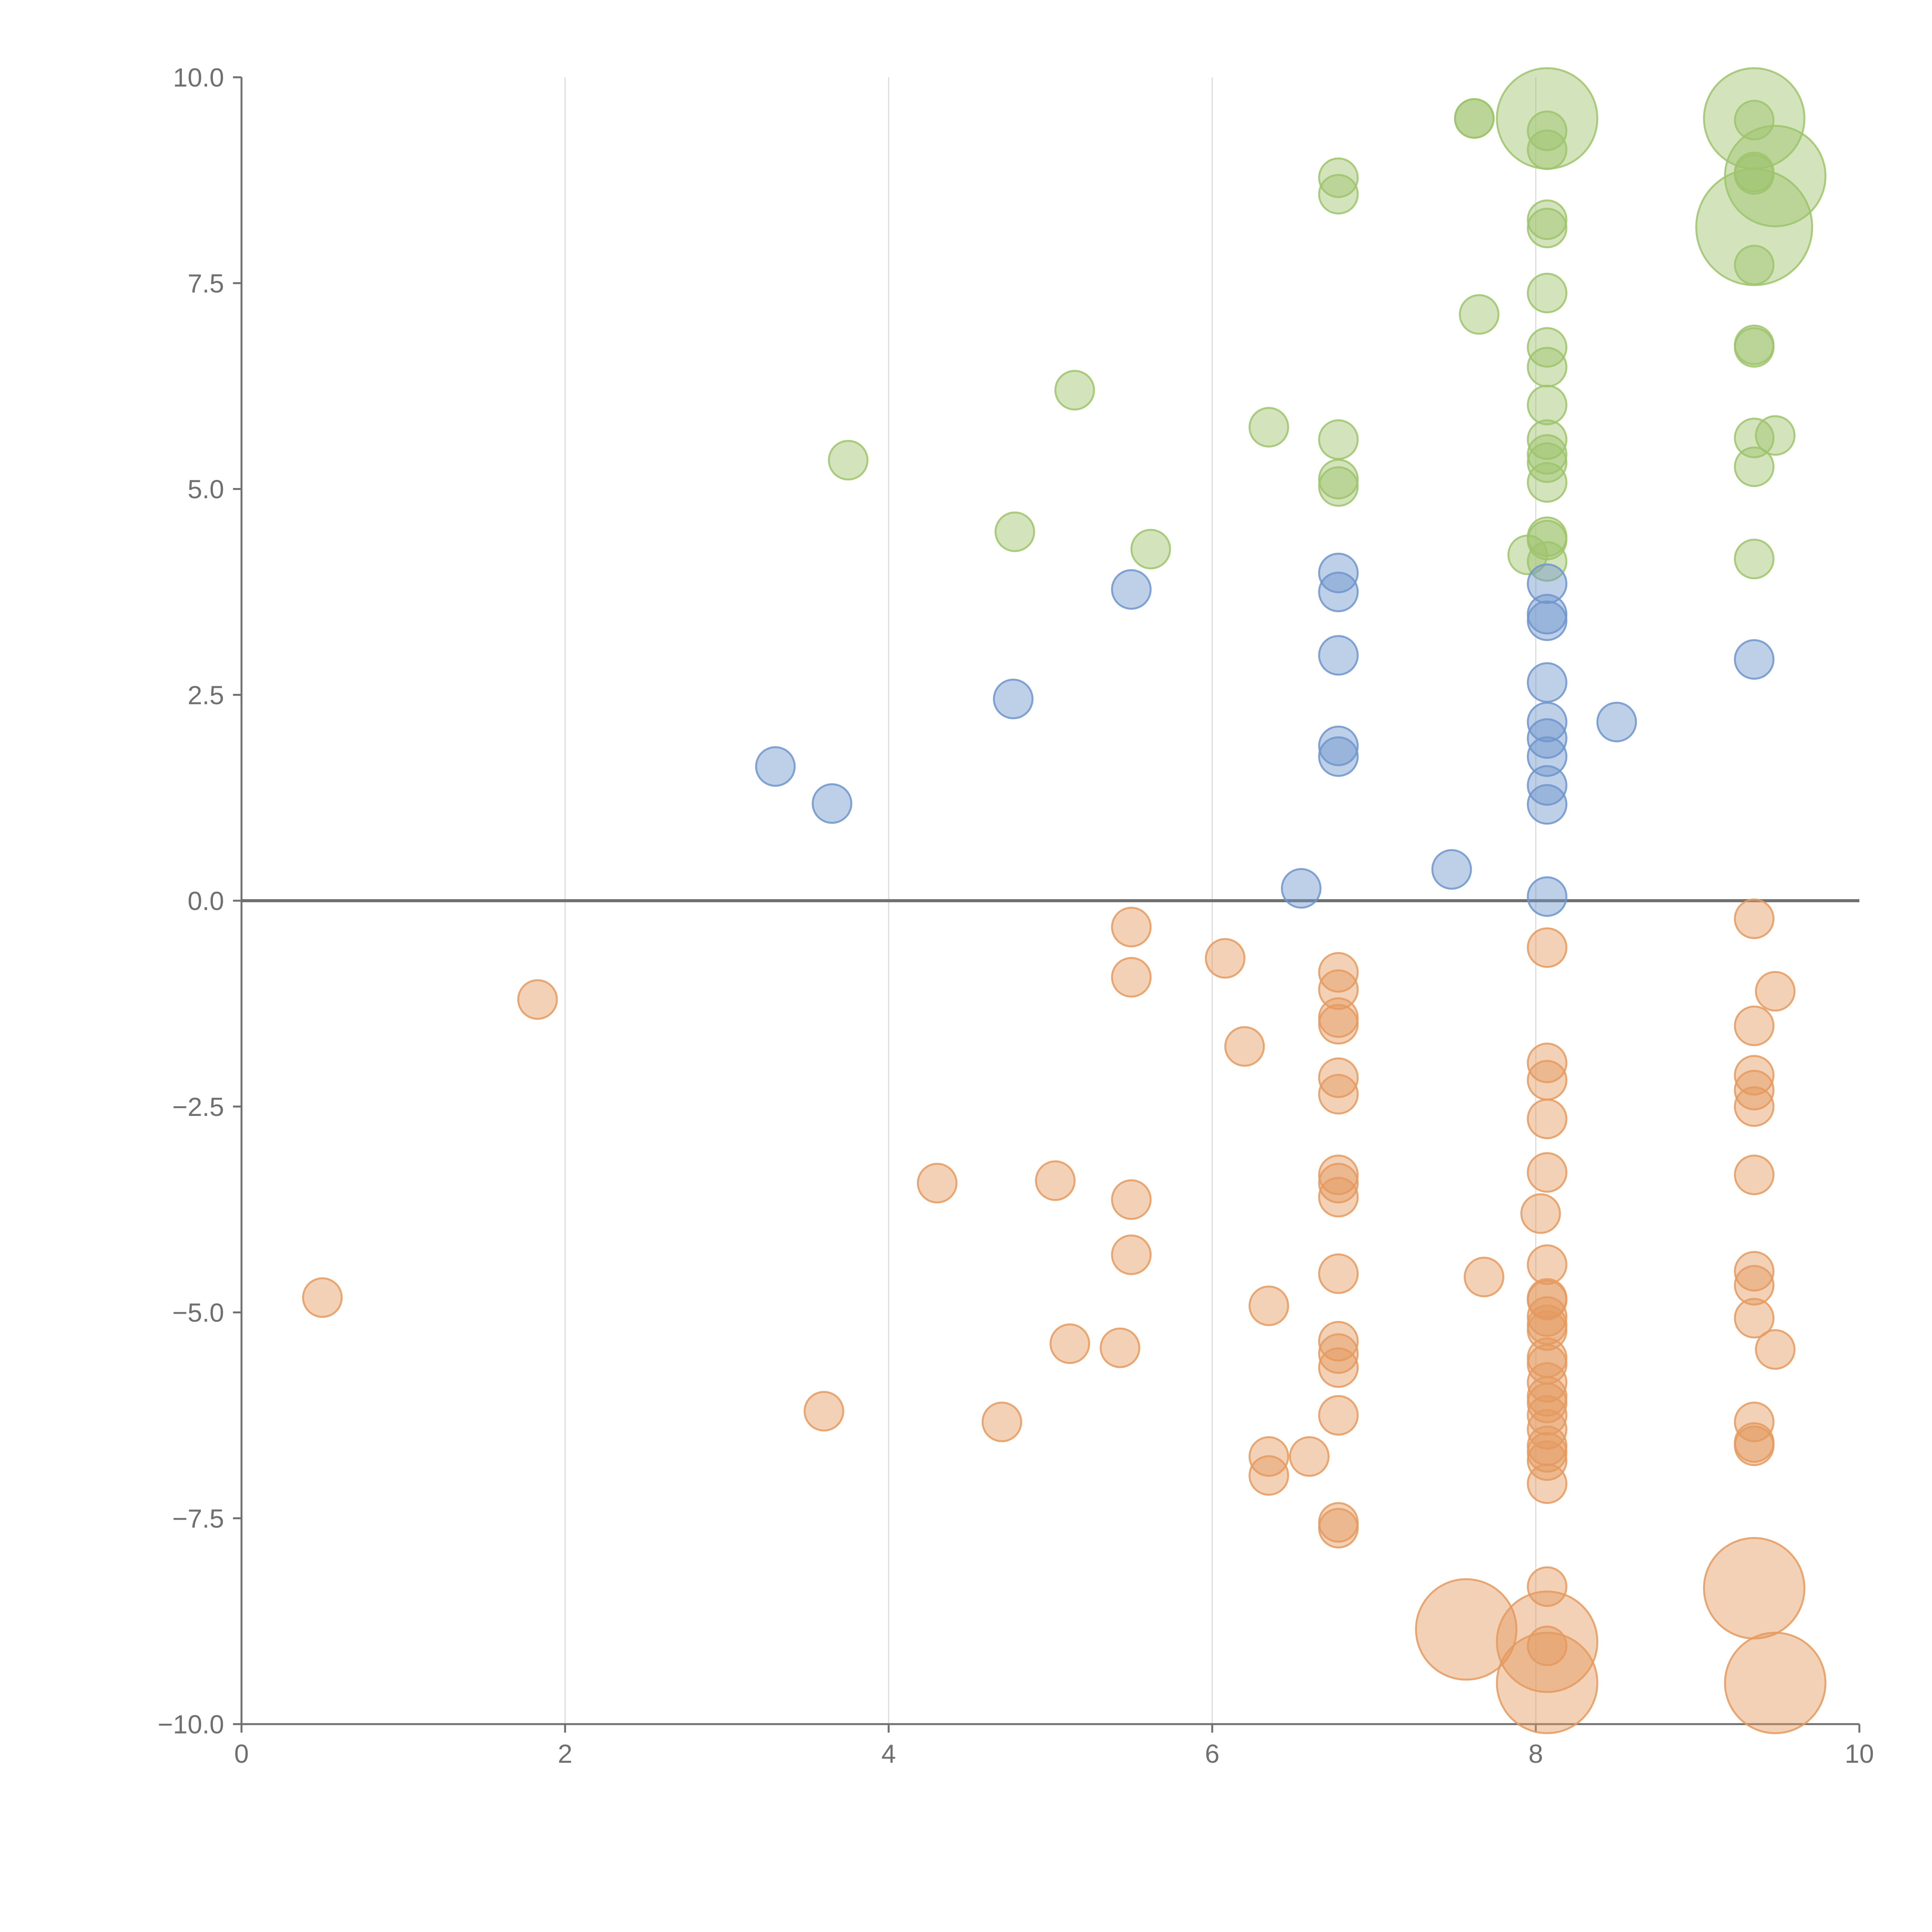 The image size is (1932, 1932). What do you see at coordinates (889, 1754) in the screenshot?
I see `x-tick-label: 4` at bounding box center [889, 1754].